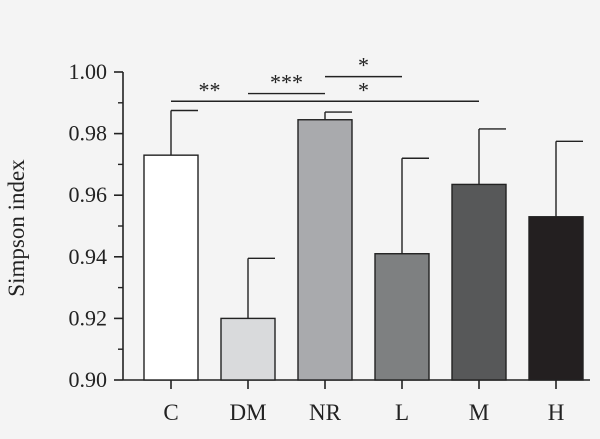  Describe the element at coordinates (247, 412) in the screenshot. I see `x-tick-label: DM` at that location.